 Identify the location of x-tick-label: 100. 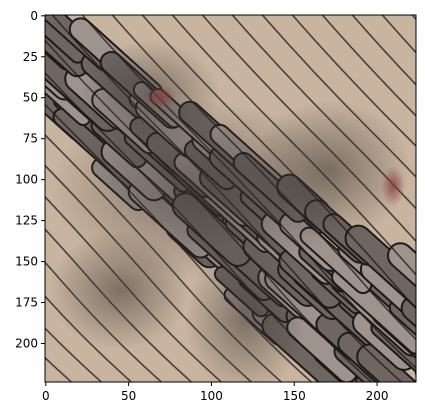
(211, 396).